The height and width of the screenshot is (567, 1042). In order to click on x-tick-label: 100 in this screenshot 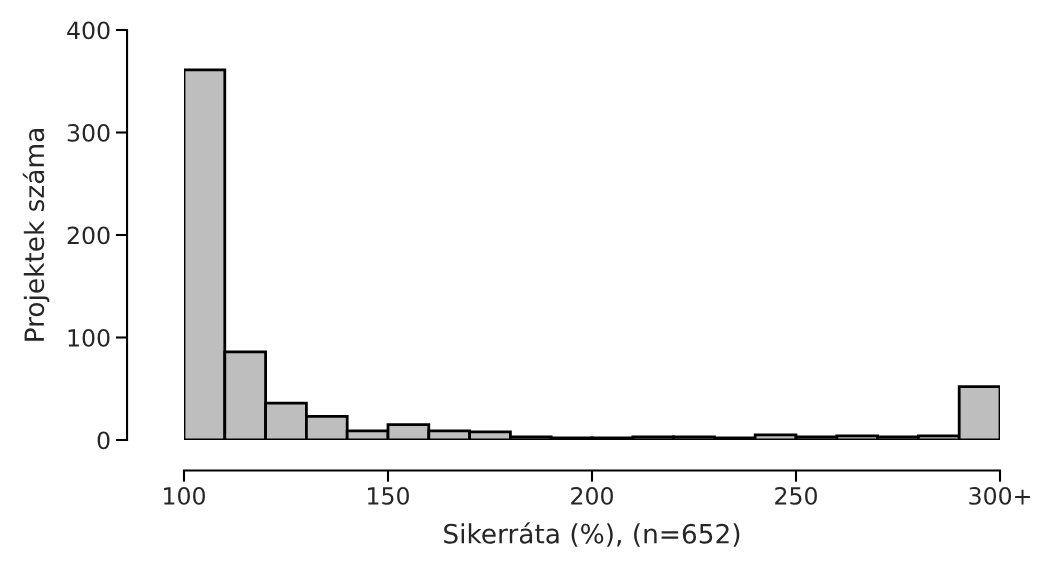, I will do `click(184, 495)`.